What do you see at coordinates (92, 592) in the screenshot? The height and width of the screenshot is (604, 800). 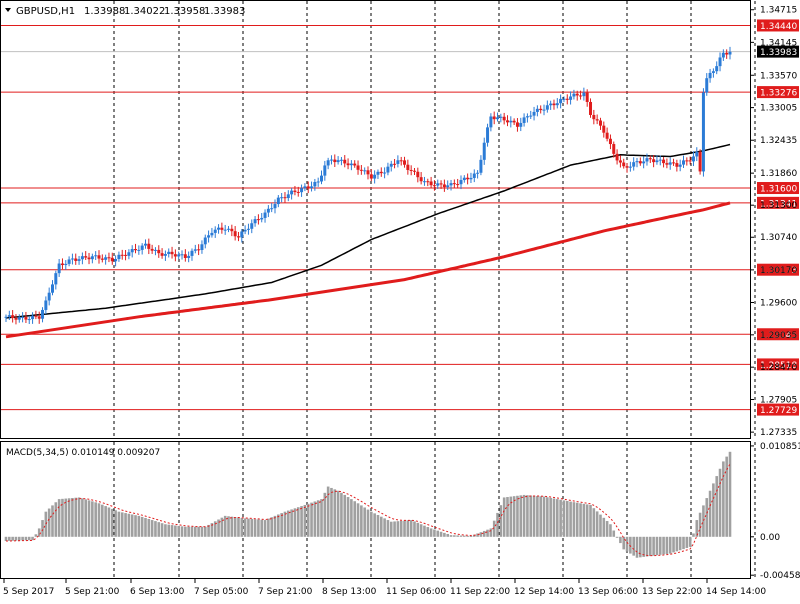 I see `time-axis-label: 5 Sep 21:00` at bounding box center [92, 592].